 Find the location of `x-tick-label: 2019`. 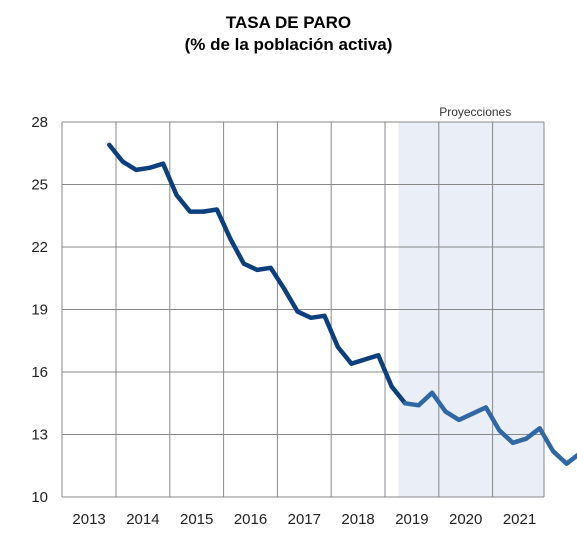

x-tick-label: 2019 is located at coordinates (411, 519).